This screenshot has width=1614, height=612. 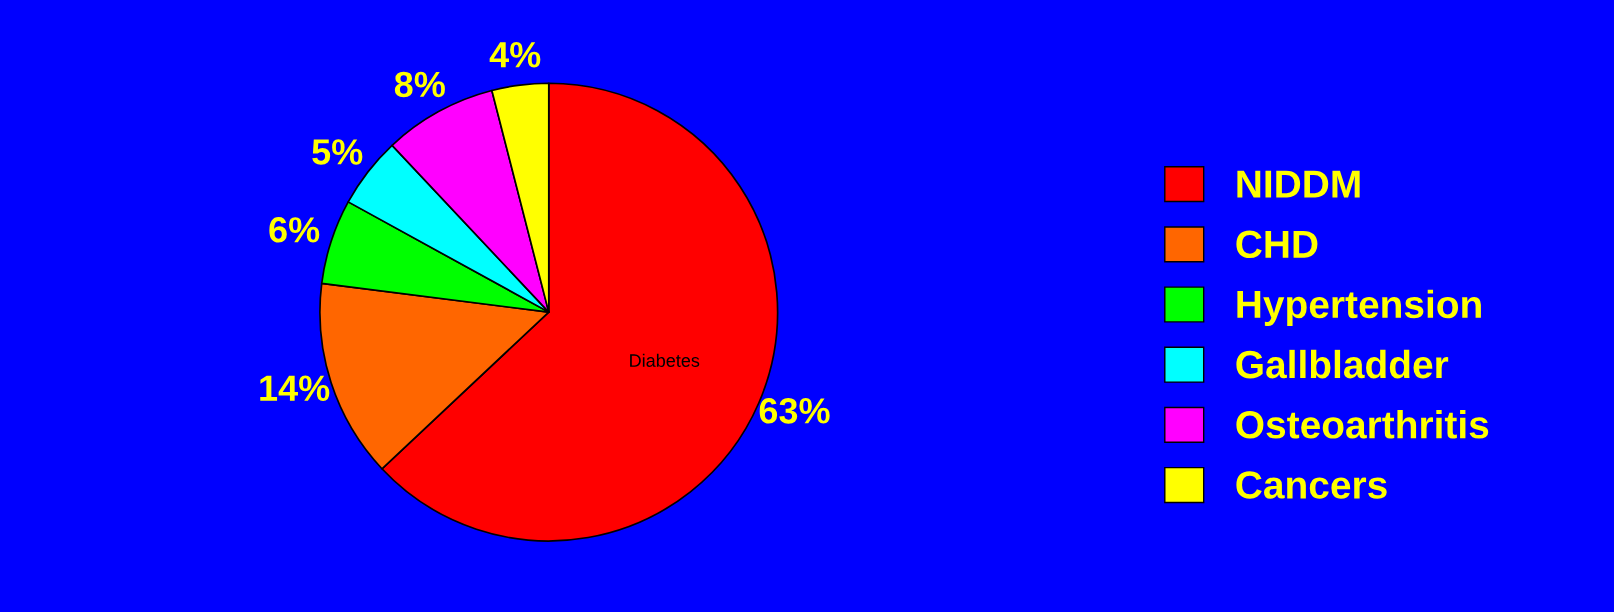 I want to click on data-label: 14%, so click(x=295, y=388).